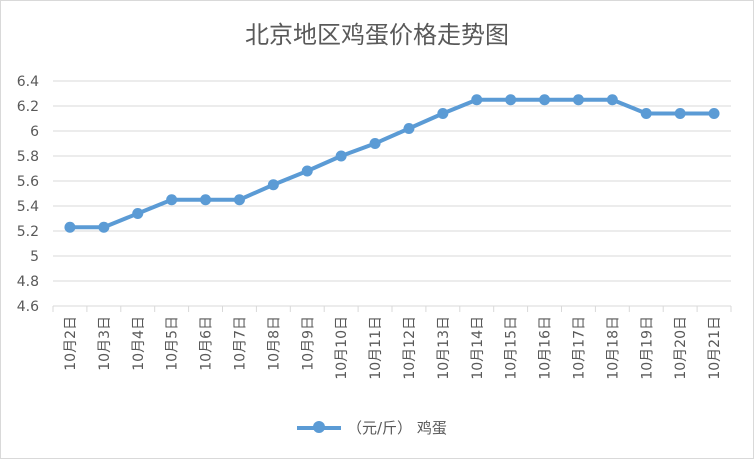 Image resolution: width=754 pixels, height=460 pixels. What do you see at coordinates (715, 348) in the screenshot?
I see `x-tick-label: 10月21日` at bounding box center [715, 348].